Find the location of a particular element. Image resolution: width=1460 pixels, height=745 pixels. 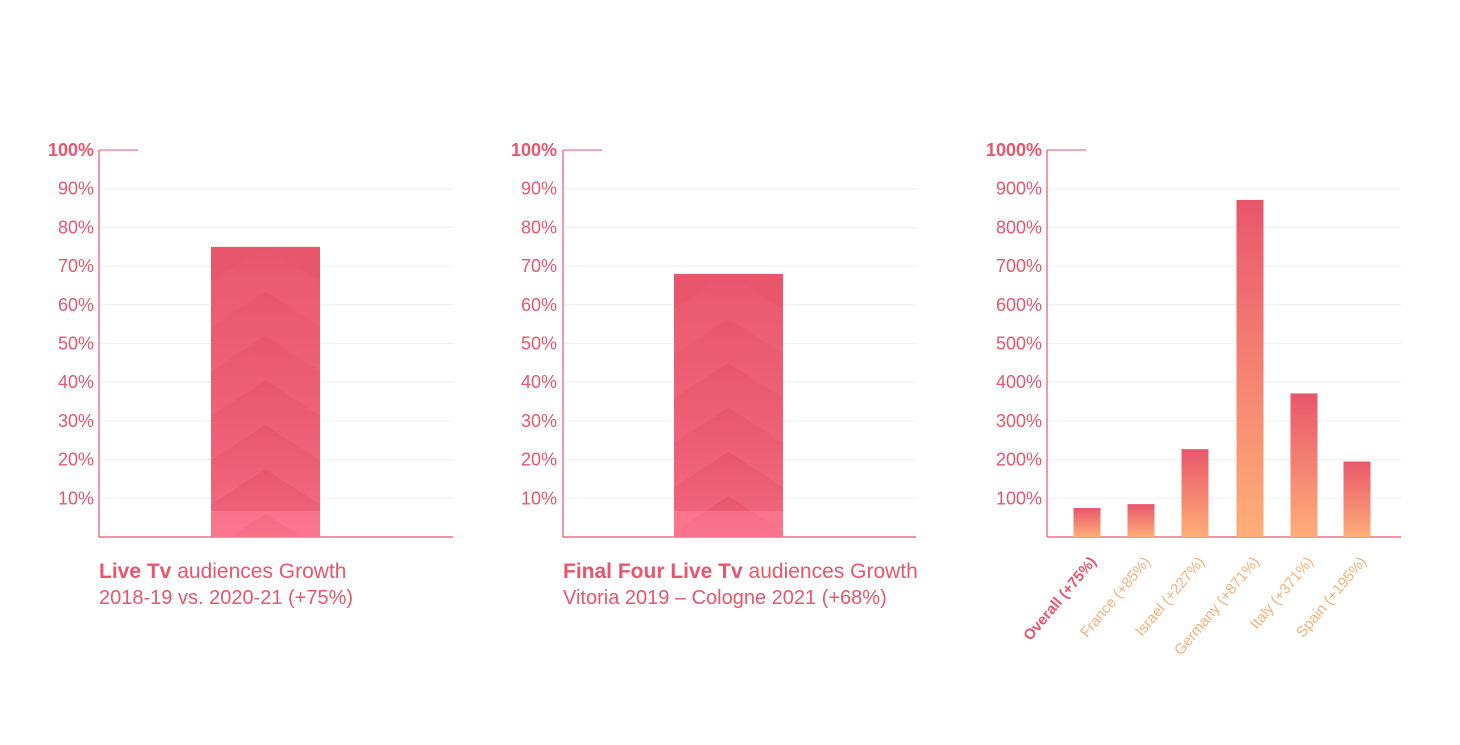

y-tick-label: 300% is located at coordinates (1019, 421).